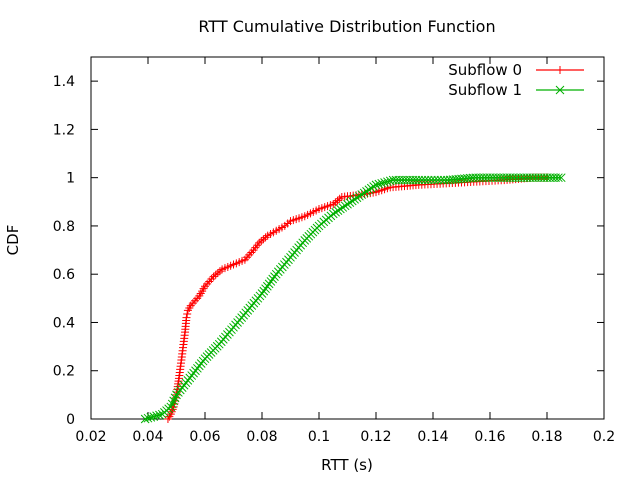  I want to click on y-tick-label: 1.4, so click(64, 82).